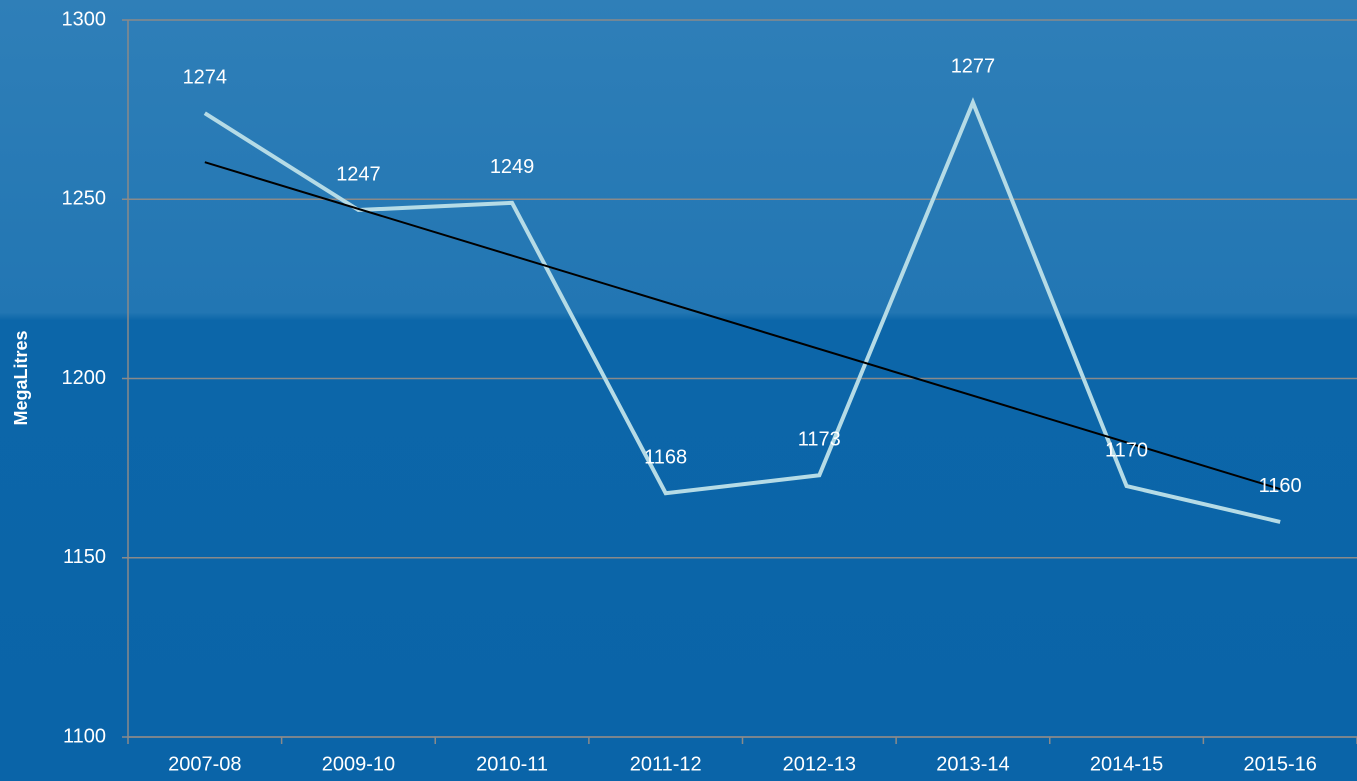  Describe the element at coordinates (1126, 450) in the screenshot. I see `data-label: 1170` at that location.